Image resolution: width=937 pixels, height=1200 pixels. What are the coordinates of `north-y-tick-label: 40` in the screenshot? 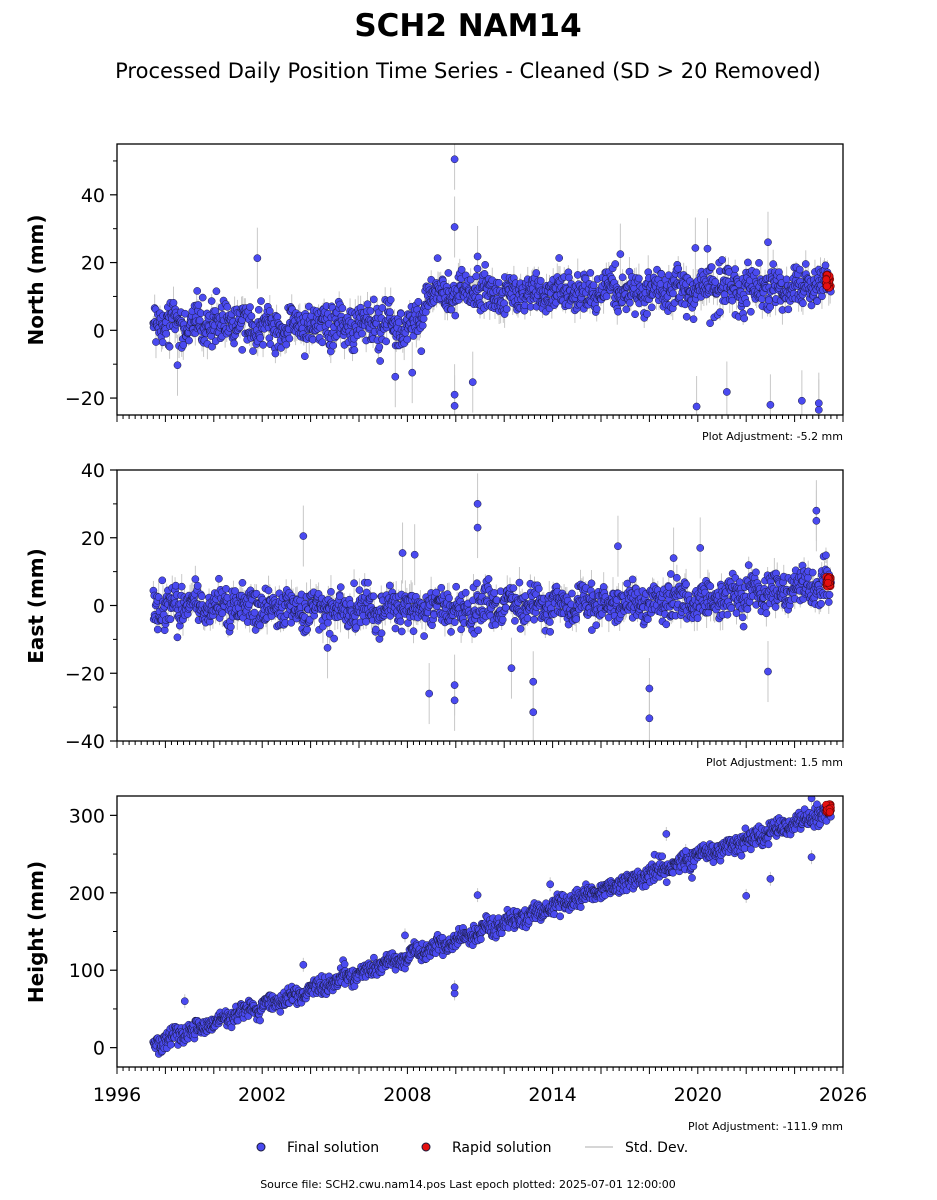 It's located at (93, 196).